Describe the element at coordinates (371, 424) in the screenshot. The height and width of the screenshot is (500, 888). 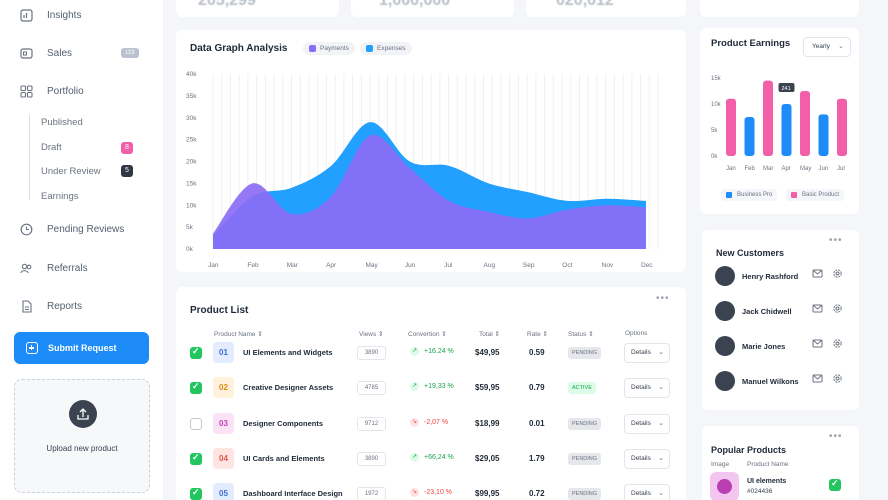
I see `views-value: 9712` at that location.